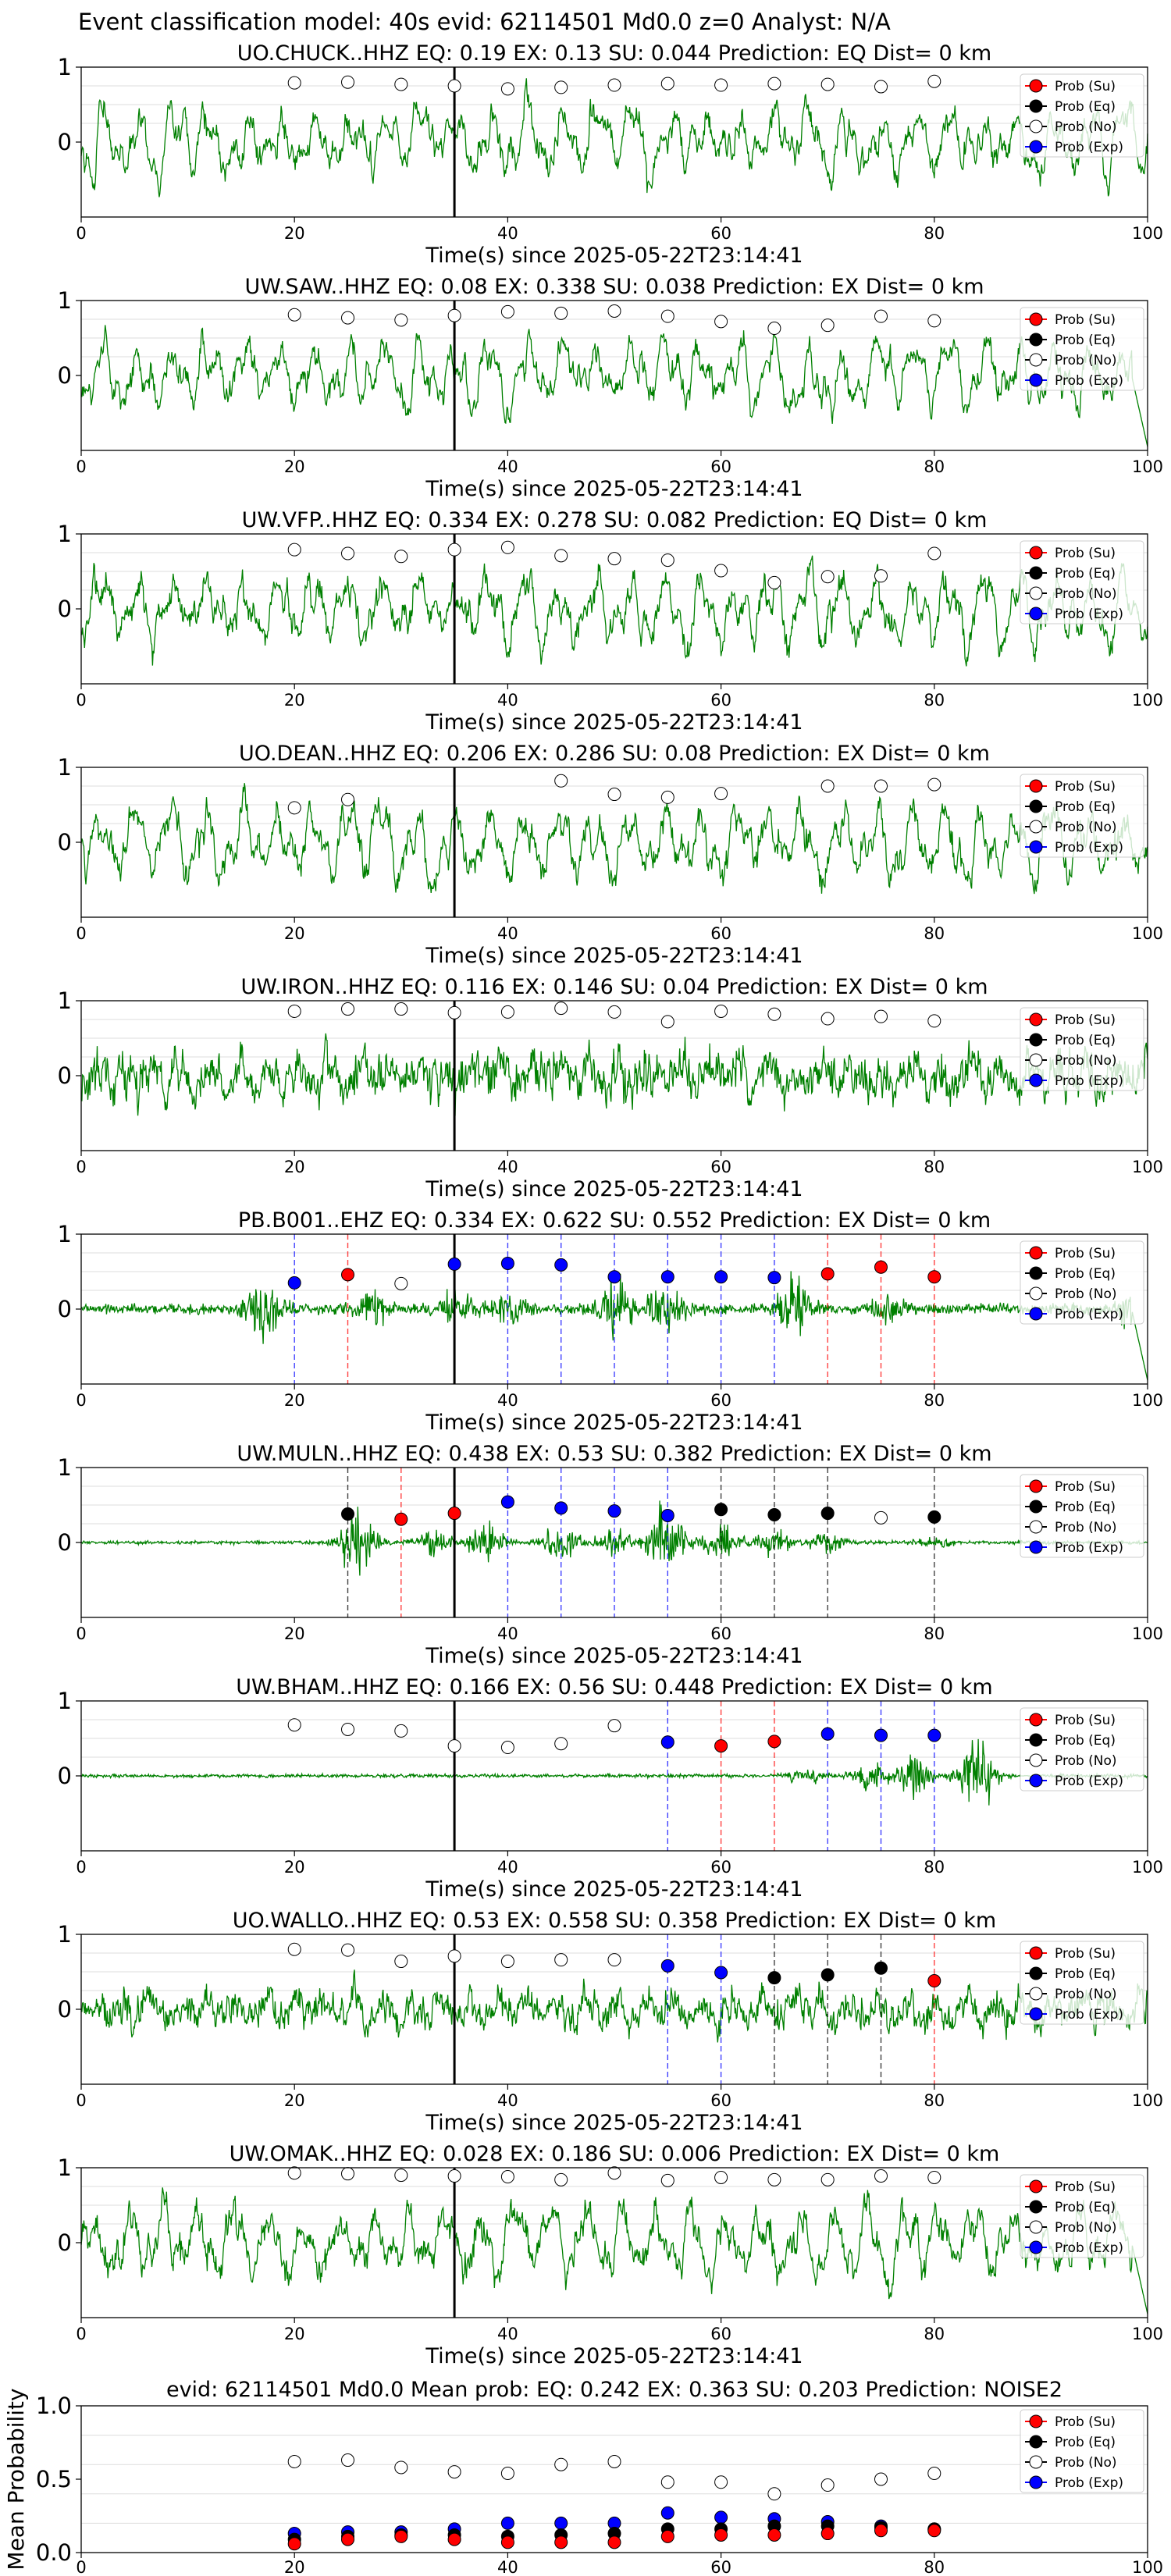 The width and height of the screenshot is (1171, 2576). I want to click on x-tick-label: 100, so click(1147, 1634).